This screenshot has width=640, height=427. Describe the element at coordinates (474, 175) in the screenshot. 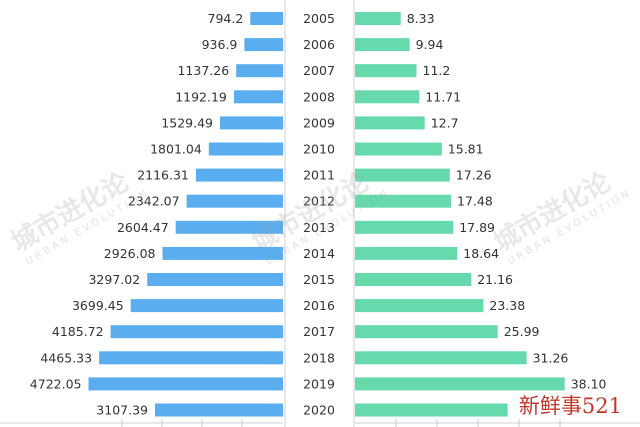

I see `right-bar-value-label: 17.26` at that location.